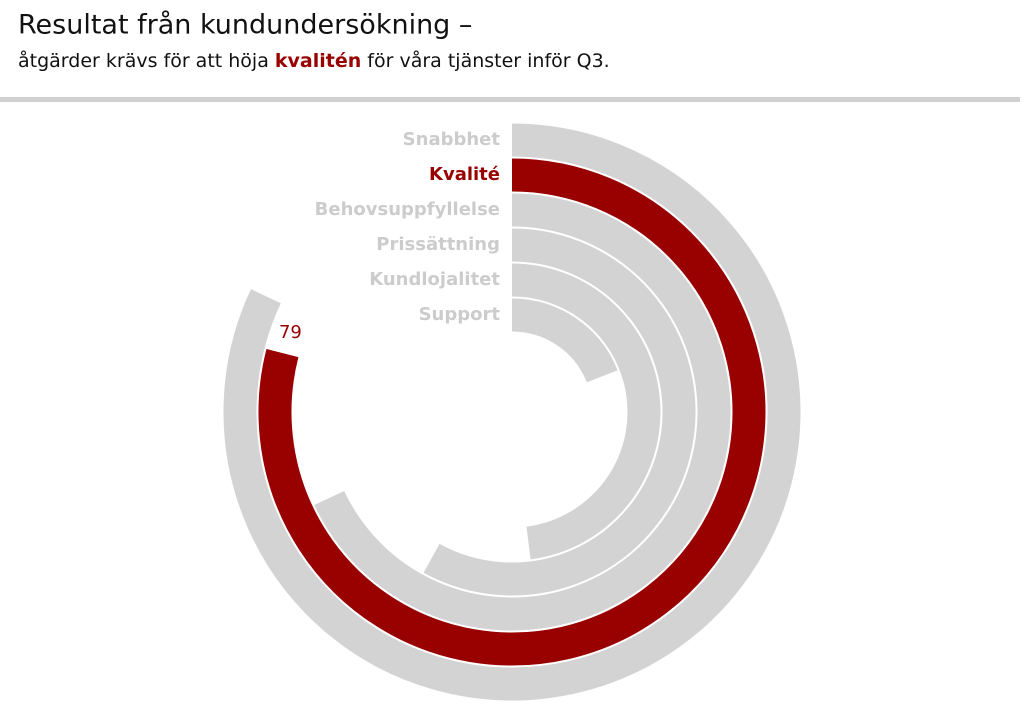  I want to click on separator, so click(510, 99).